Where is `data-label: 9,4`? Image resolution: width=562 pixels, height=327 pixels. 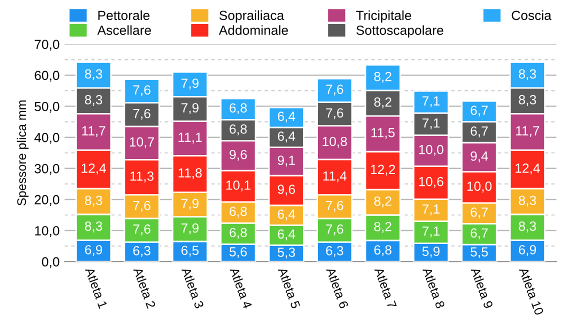
data-label: 9,4 is located at coordinates (479, 156).